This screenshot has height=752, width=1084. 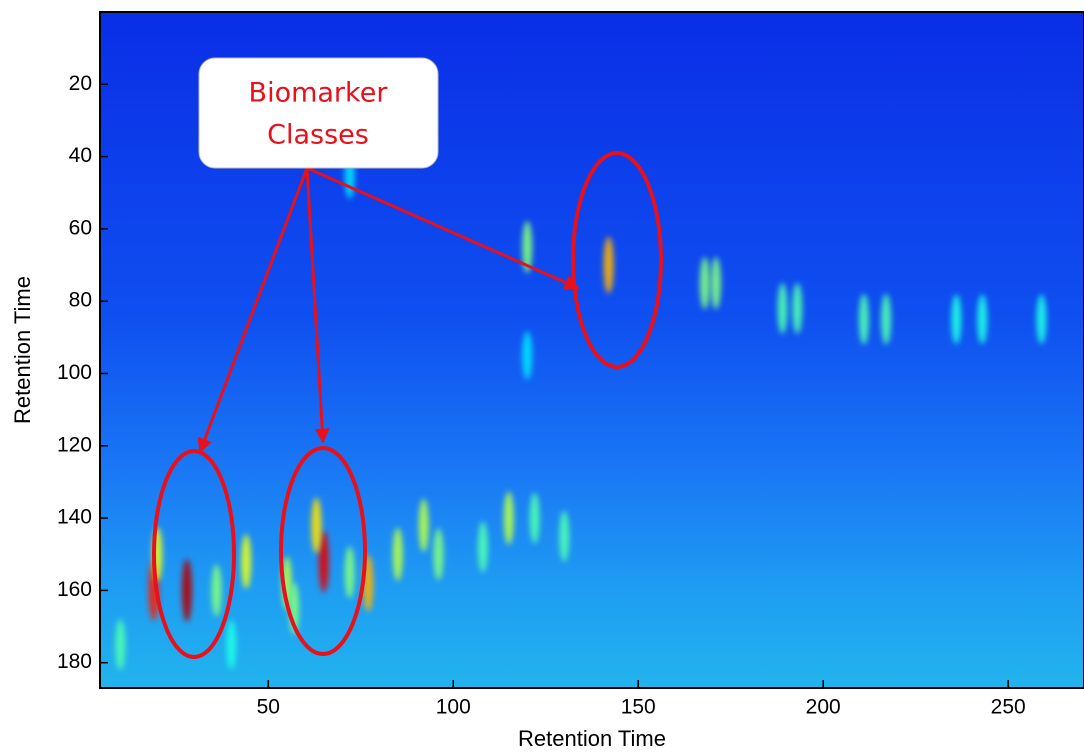 I want to click on y-tick-label: 80, so click(x=80, y=300).